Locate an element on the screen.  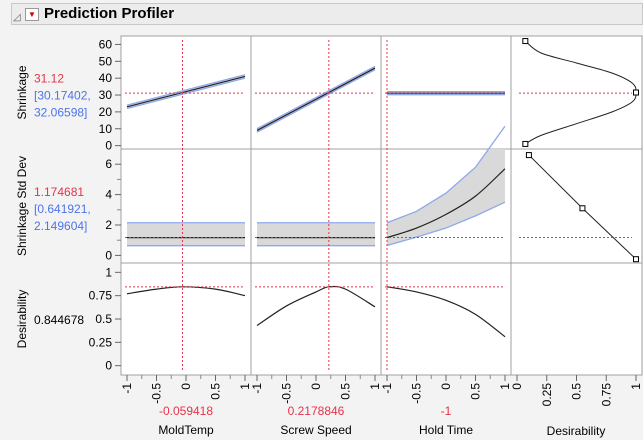
y-tick-label: 40 is located at coordinates (106, 78).